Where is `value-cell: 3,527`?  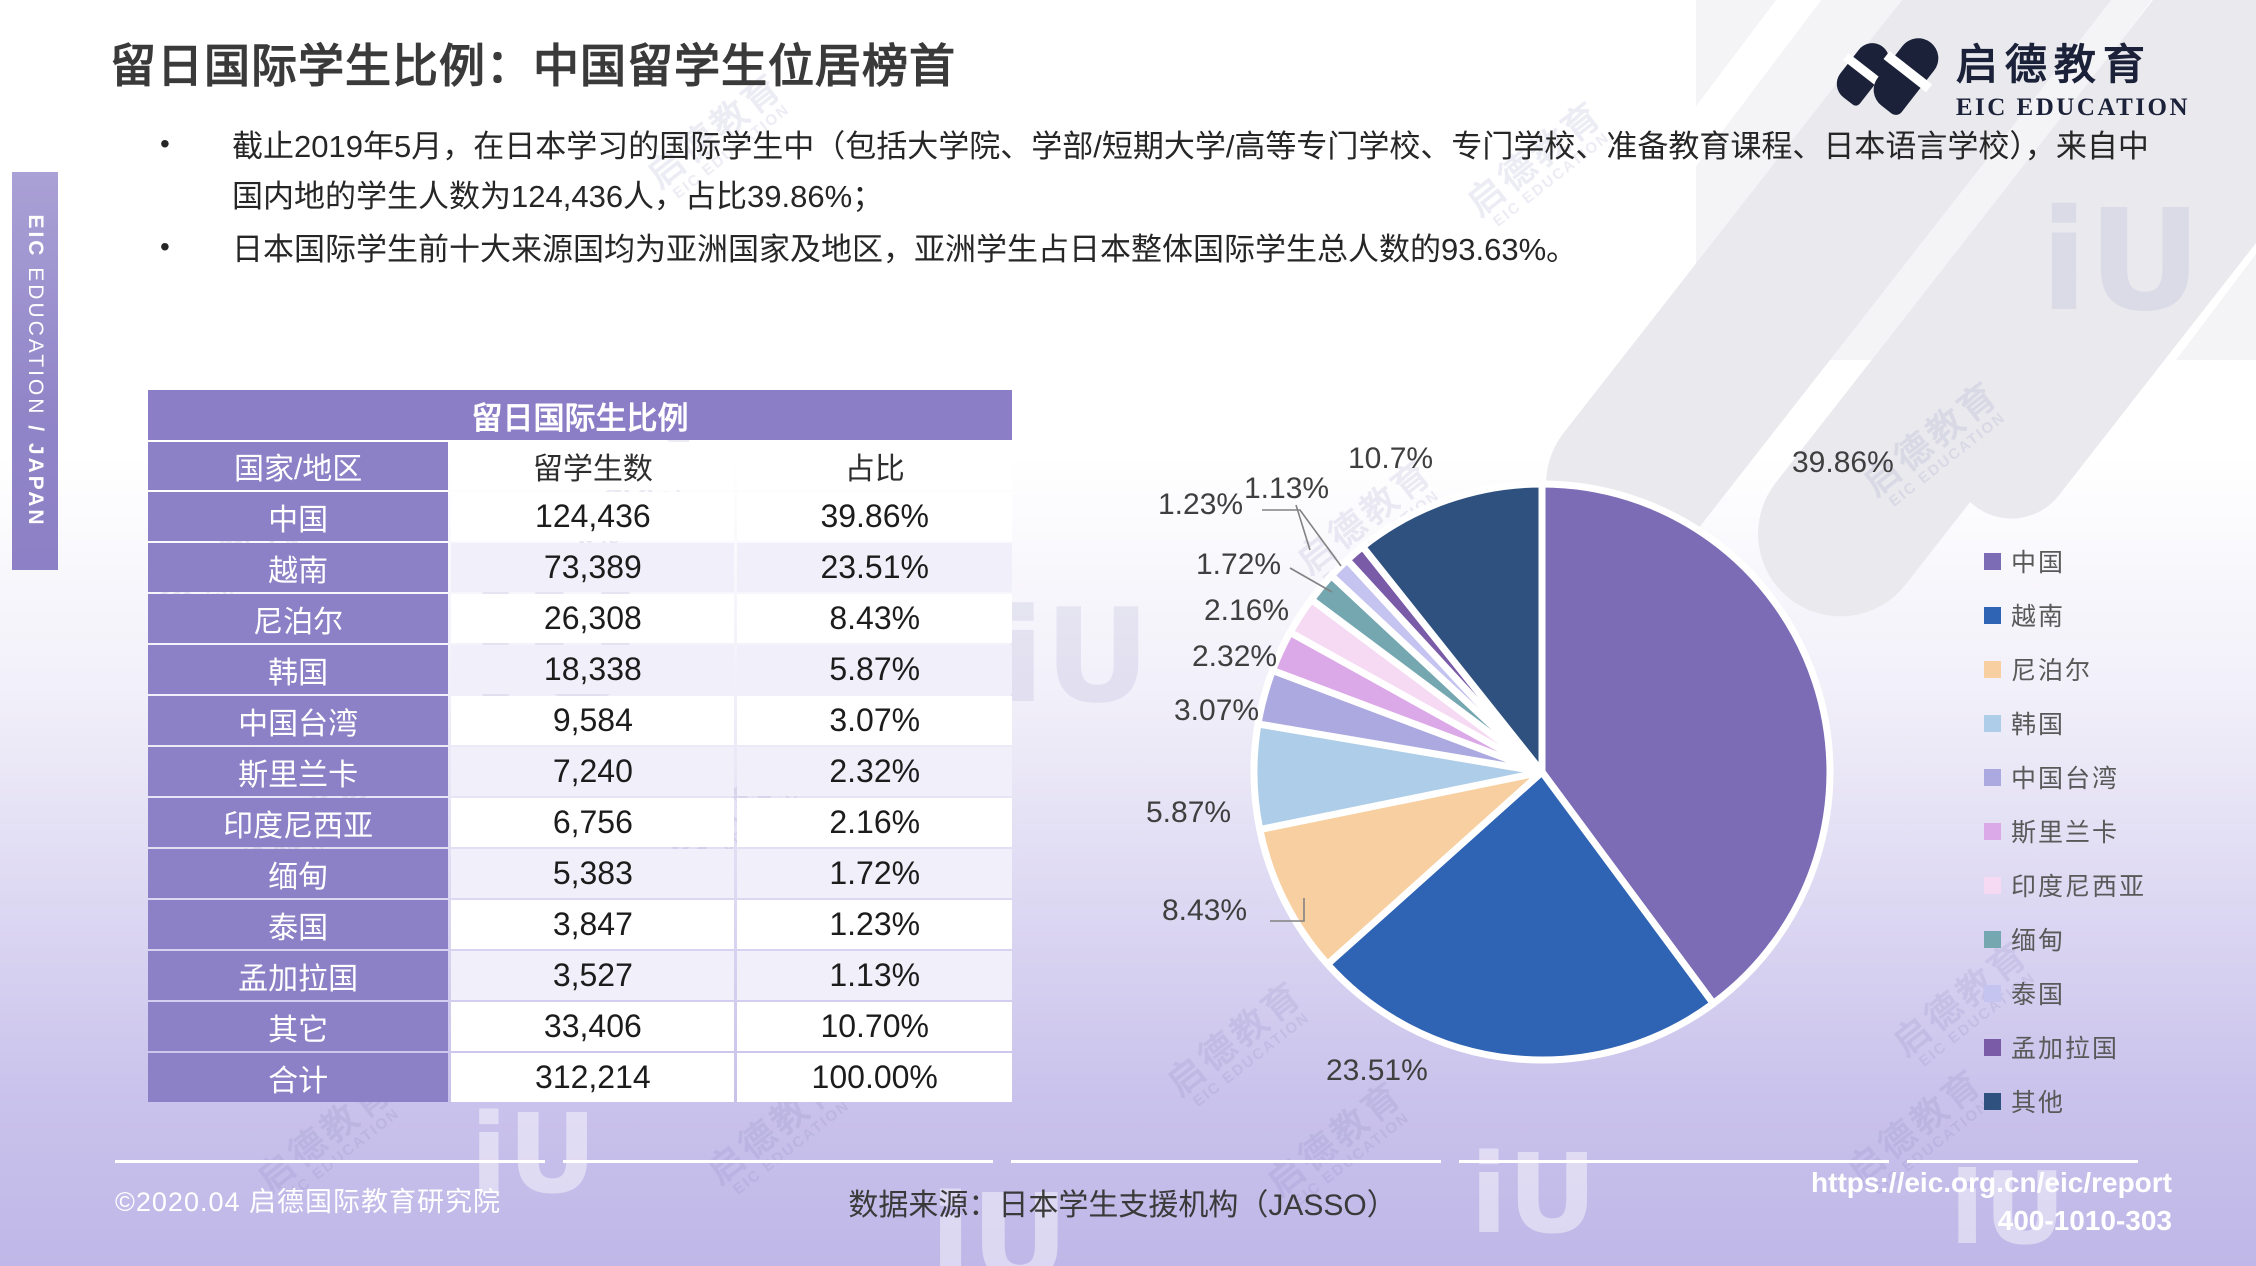
value-cell: 3,527 is located at coordinates (593, 975).